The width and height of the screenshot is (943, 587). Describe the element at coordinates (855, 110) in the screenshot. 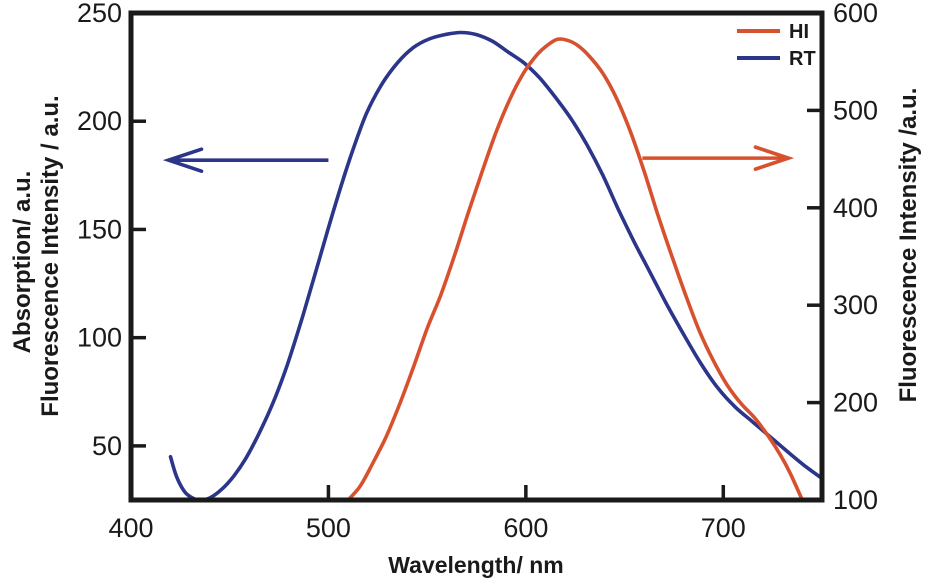

I see `y-right-tick-label: 500` at that location.